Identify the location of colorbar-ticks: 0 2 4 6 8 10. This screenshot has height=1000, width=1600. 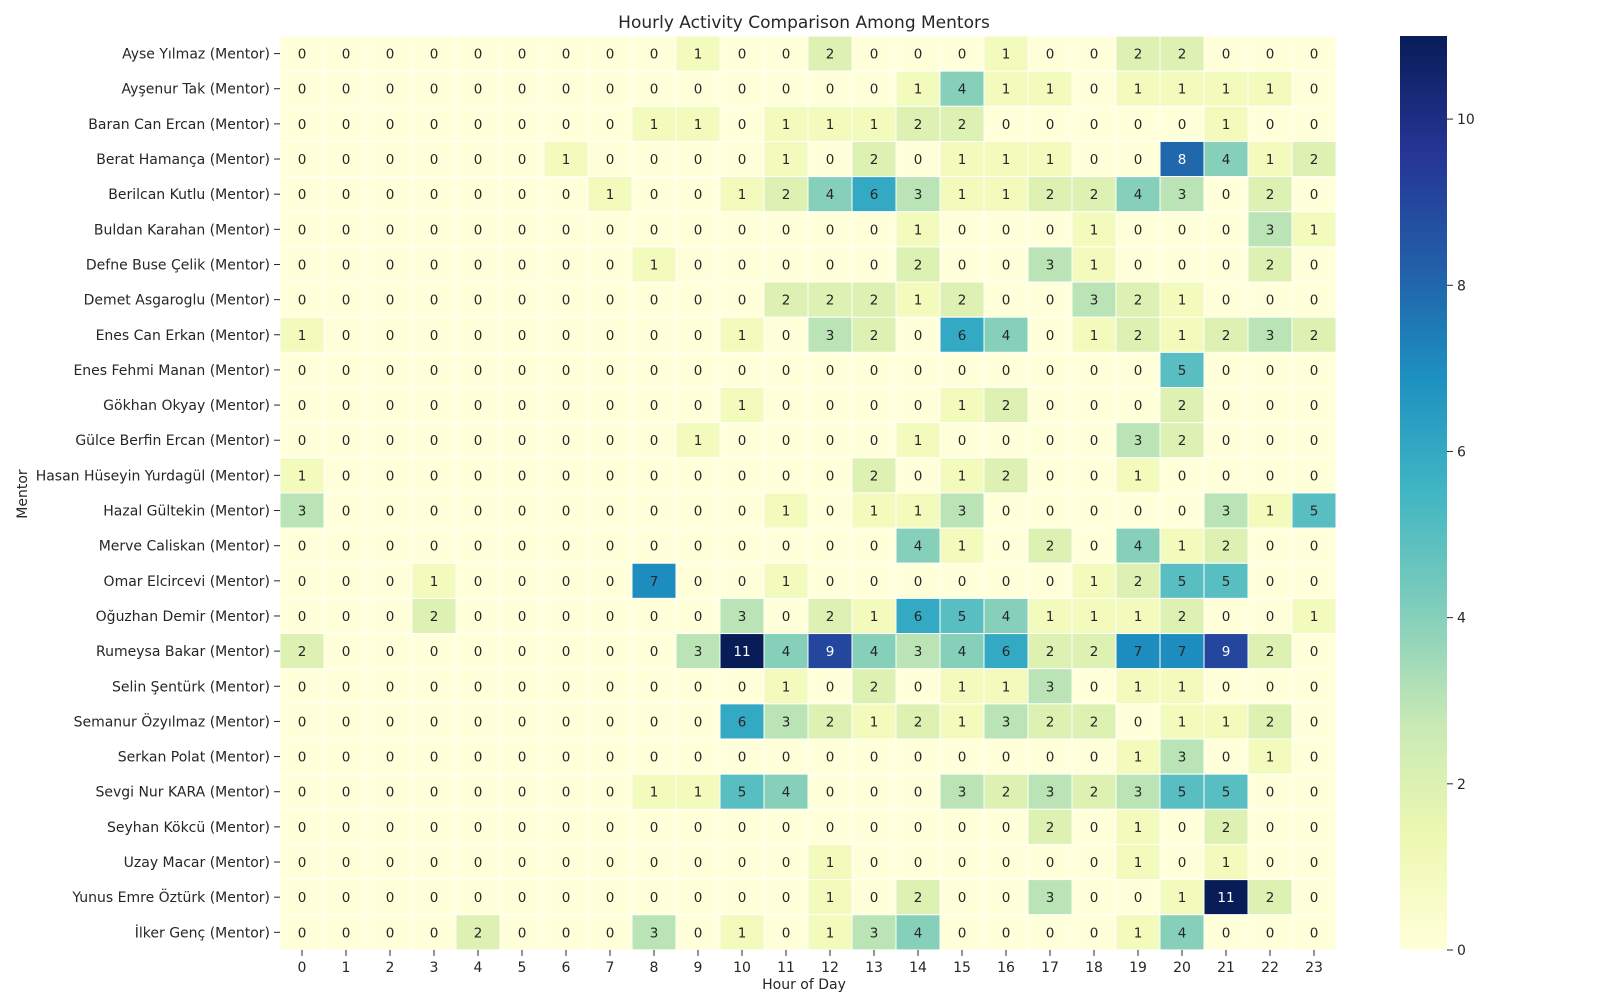
(1461, 535).